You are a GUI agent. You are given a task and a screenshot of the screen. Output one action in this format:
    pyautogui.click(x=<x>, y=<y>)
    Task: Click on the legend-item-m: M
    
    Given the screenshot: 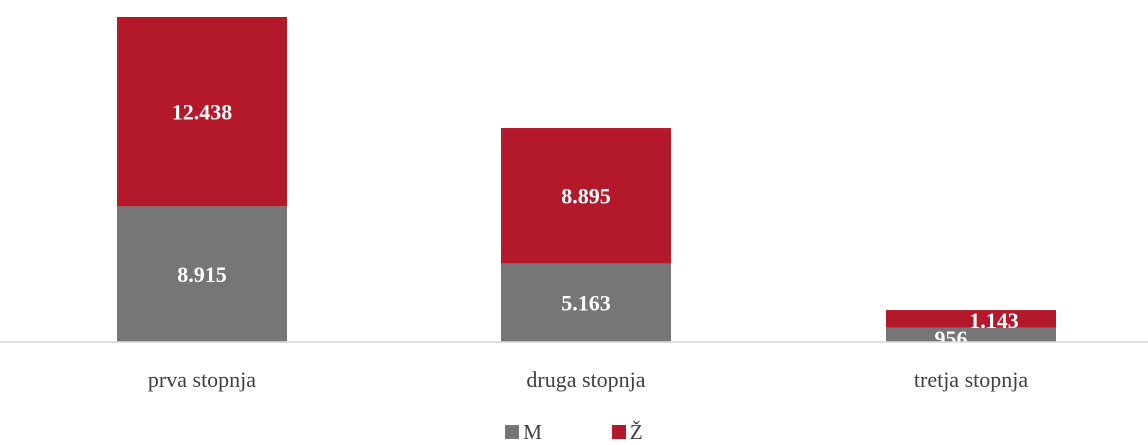 What is the action you would take?
    pyautogui.click(x=523, y=432)
    